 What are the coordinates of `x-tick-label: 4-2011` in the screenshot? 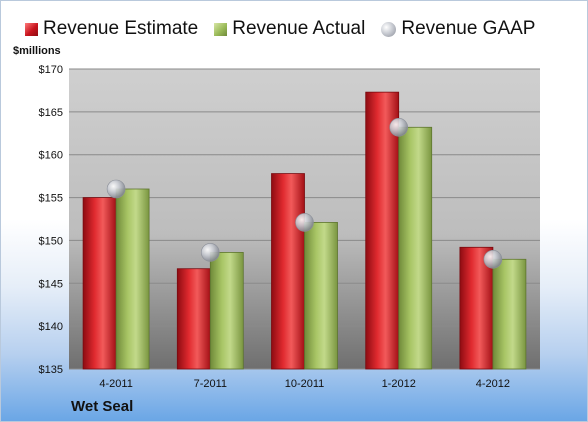 It's located at (115, 384).